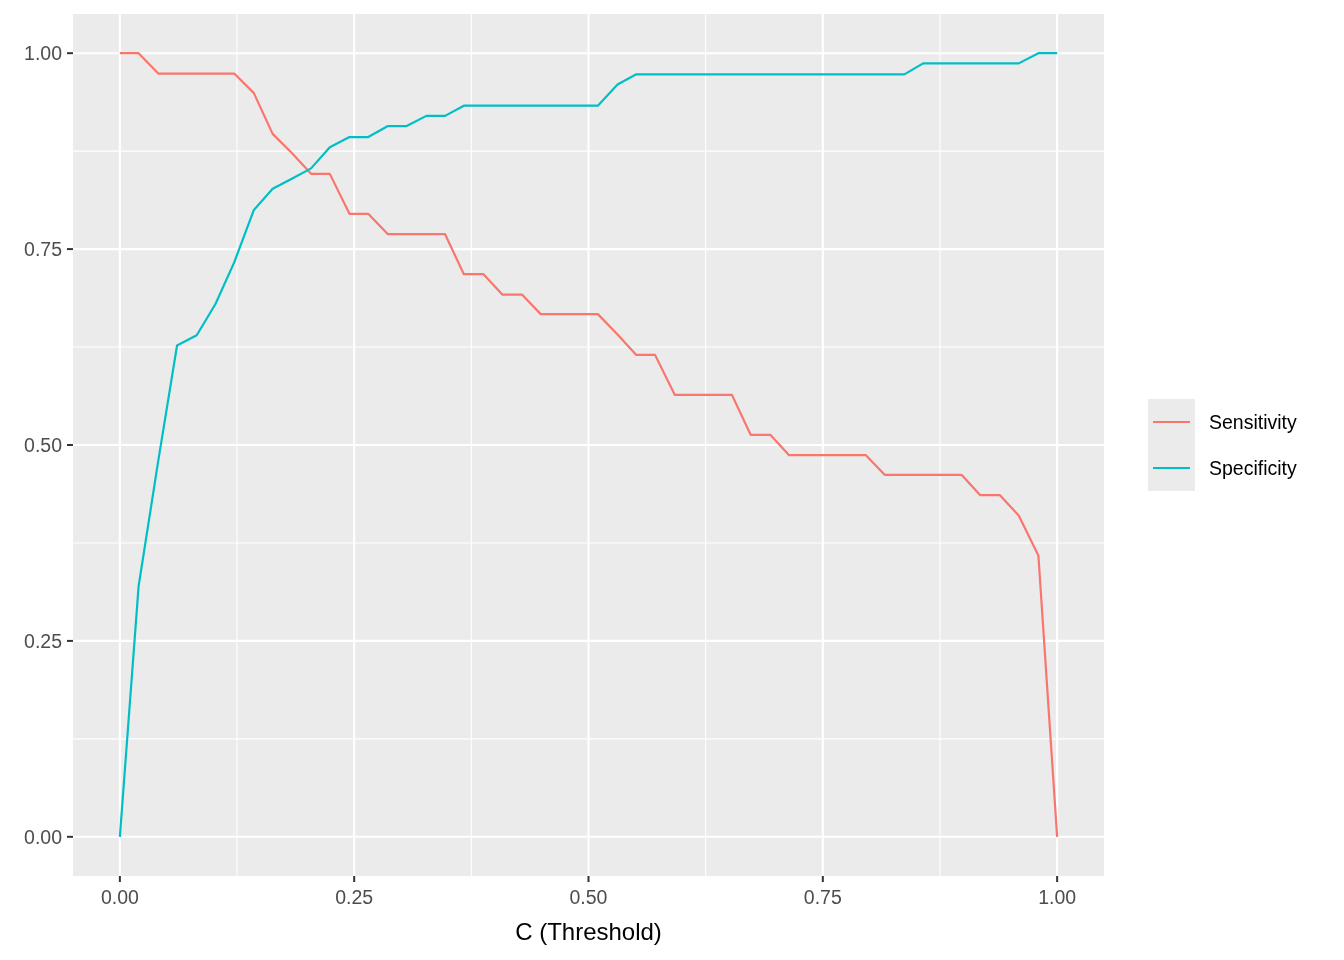  Describe the element at coordinates (43, 640) in the screenshot. I see `y-tick-label: 0.25` at that location.